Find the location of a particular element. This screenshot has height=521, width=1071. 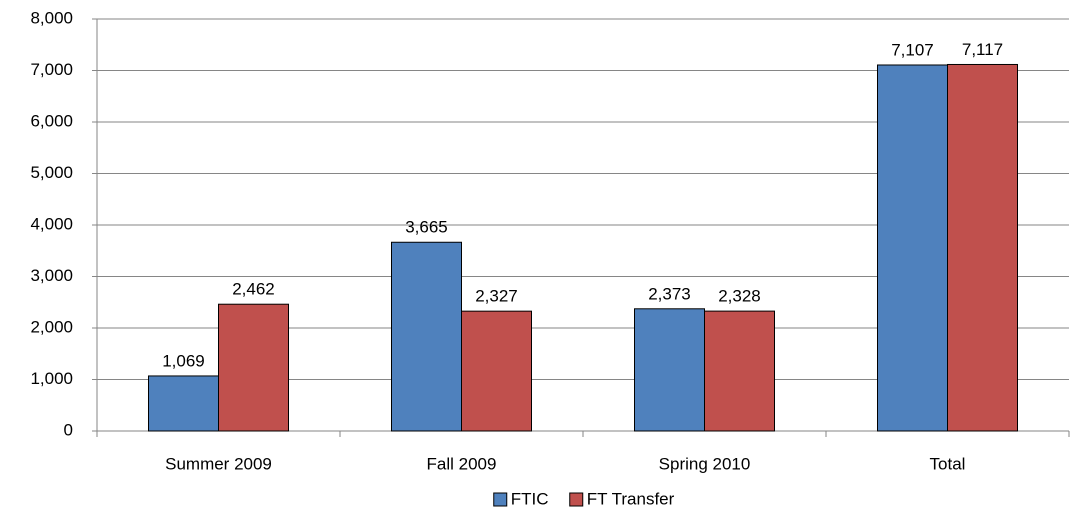

legend-label: FTIC is located at coordinates (530, 498).